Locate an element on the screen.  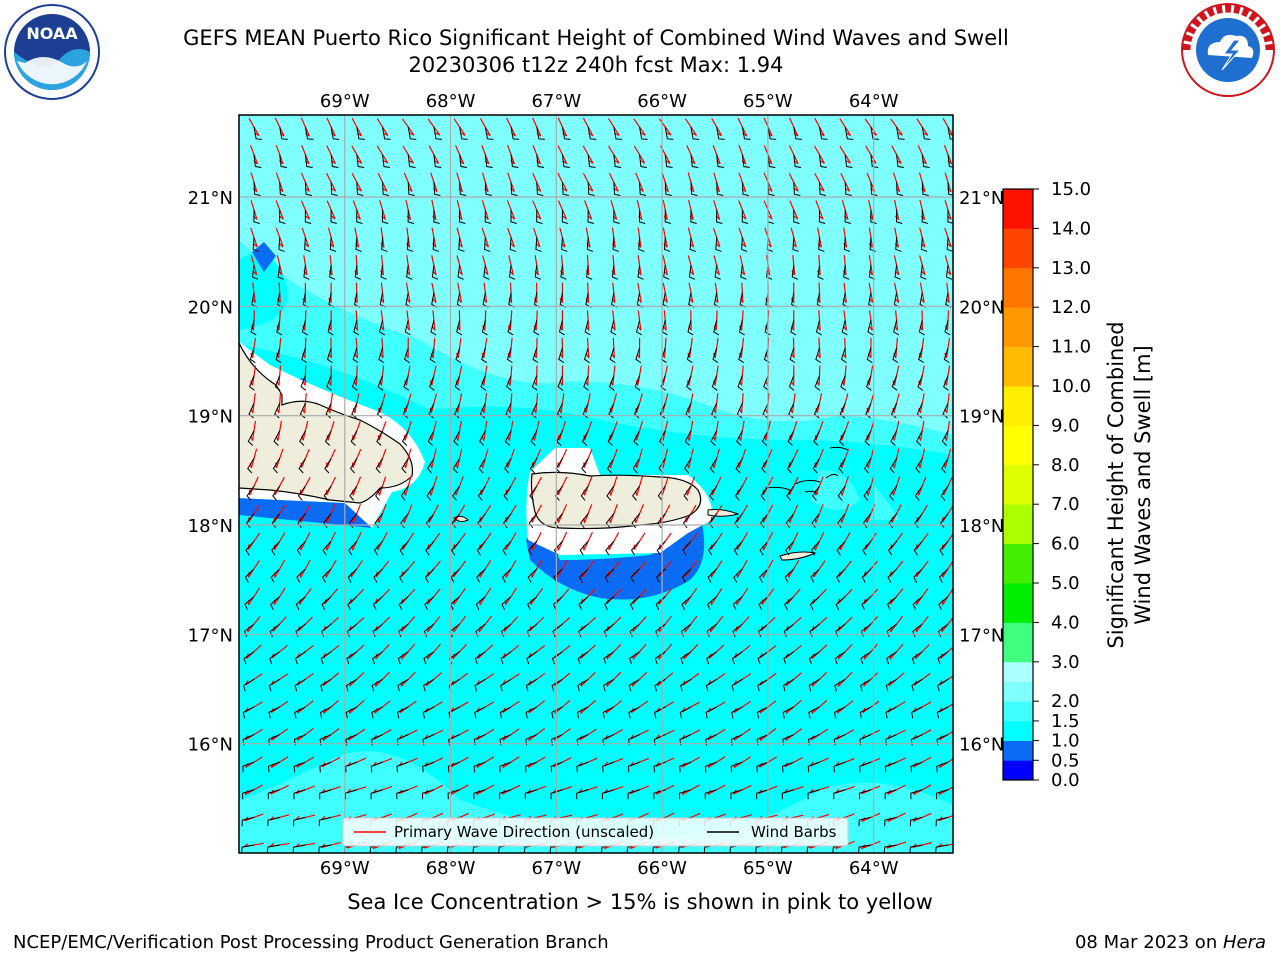
lon-label-bottom: 65°W is located at coordinates (768, 868).